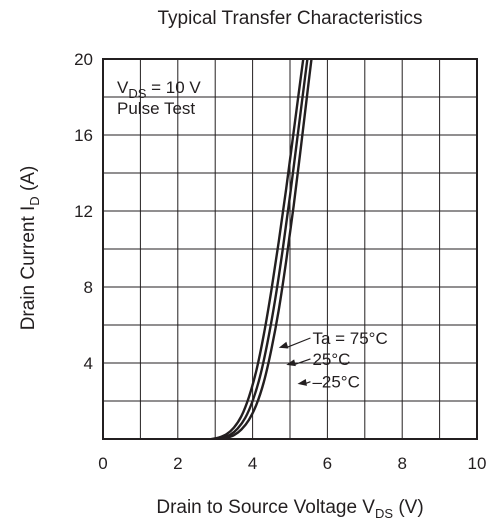 The image size is (498, 526). What do you see at coordinates (159, 89) in the screenshot?
I see `condition-vds: VDS = 10 V` at bounding box center [159, 89].